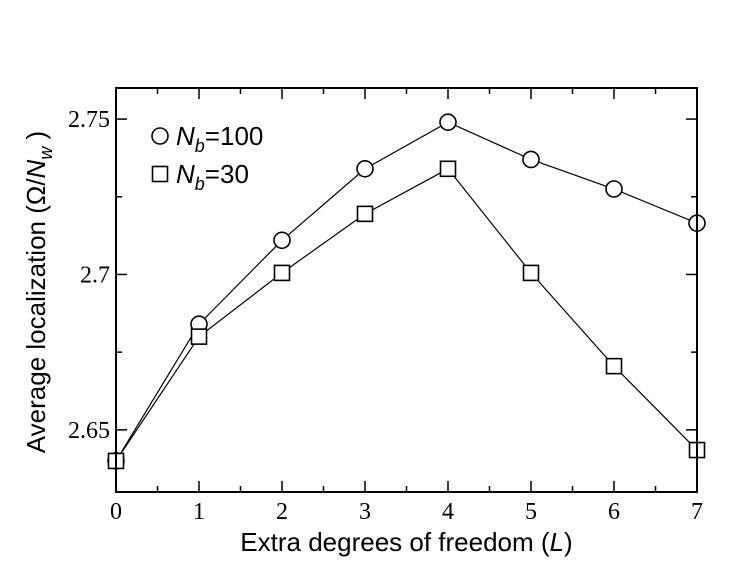 This screenshot has width=752, height=581. Describe the element at coordinates (227, 174) in the screenshot. I see `legend-label-rest: =30` at that location.